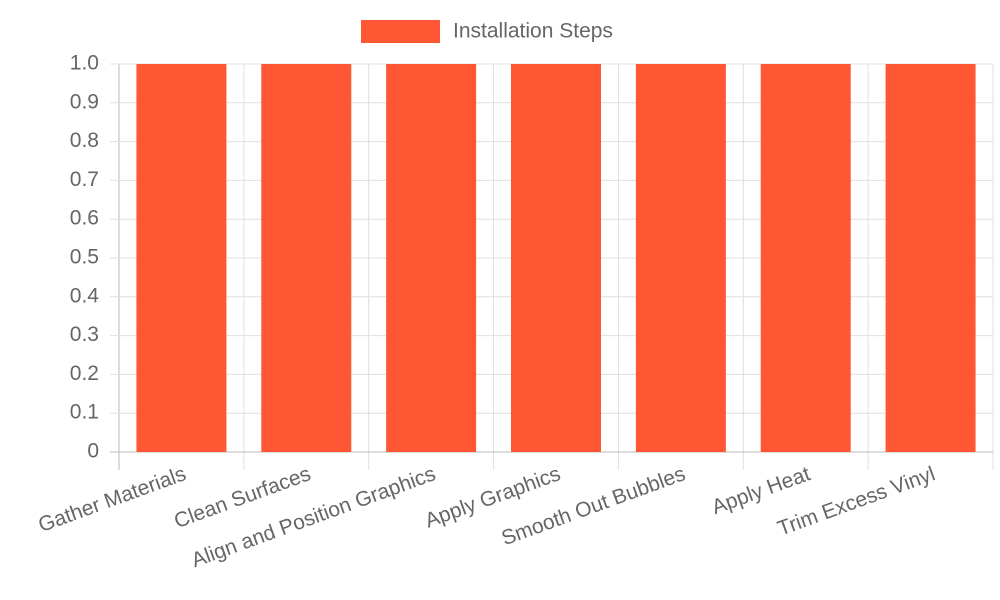  What do you see at coordinates (533, 31) in the screenshot?
I see `legend-label: Installation Steps` at bounding box center [533, 31].